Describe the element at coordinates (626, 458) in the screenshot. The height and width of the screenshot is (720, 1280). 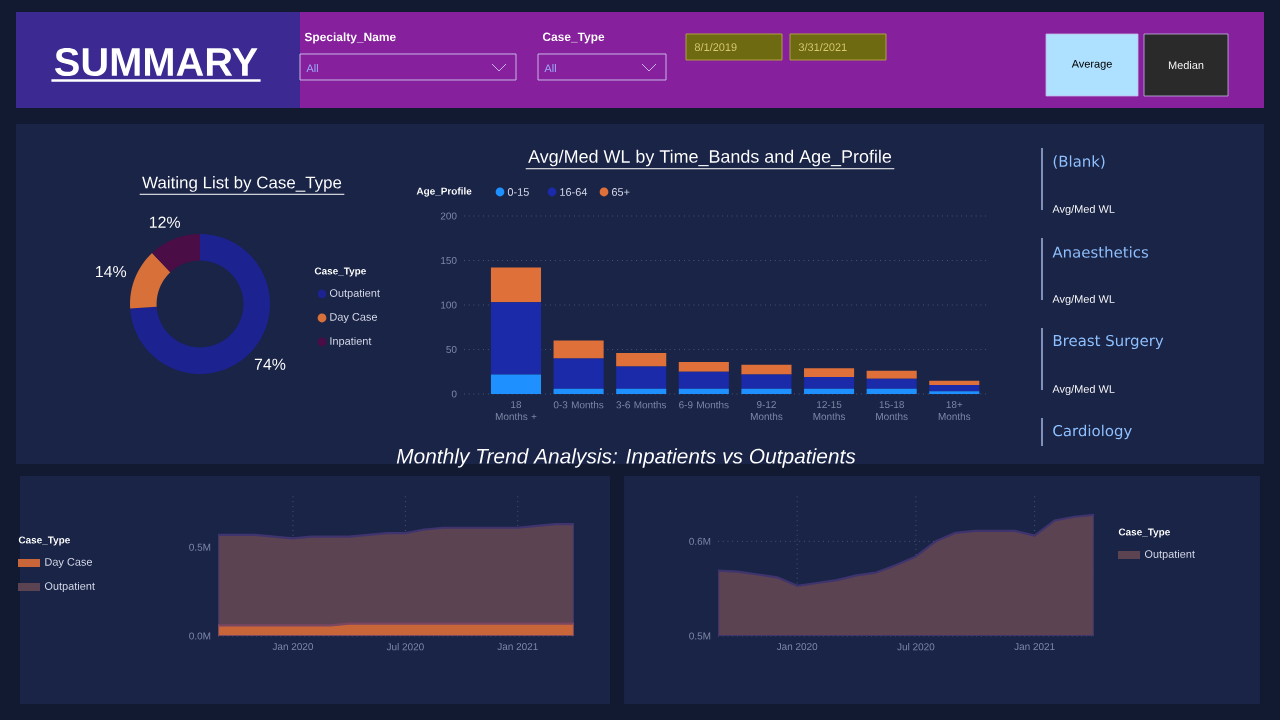
I see `text: Monthly Trend Analysis: Inpatients vs Outpatients` at that location.